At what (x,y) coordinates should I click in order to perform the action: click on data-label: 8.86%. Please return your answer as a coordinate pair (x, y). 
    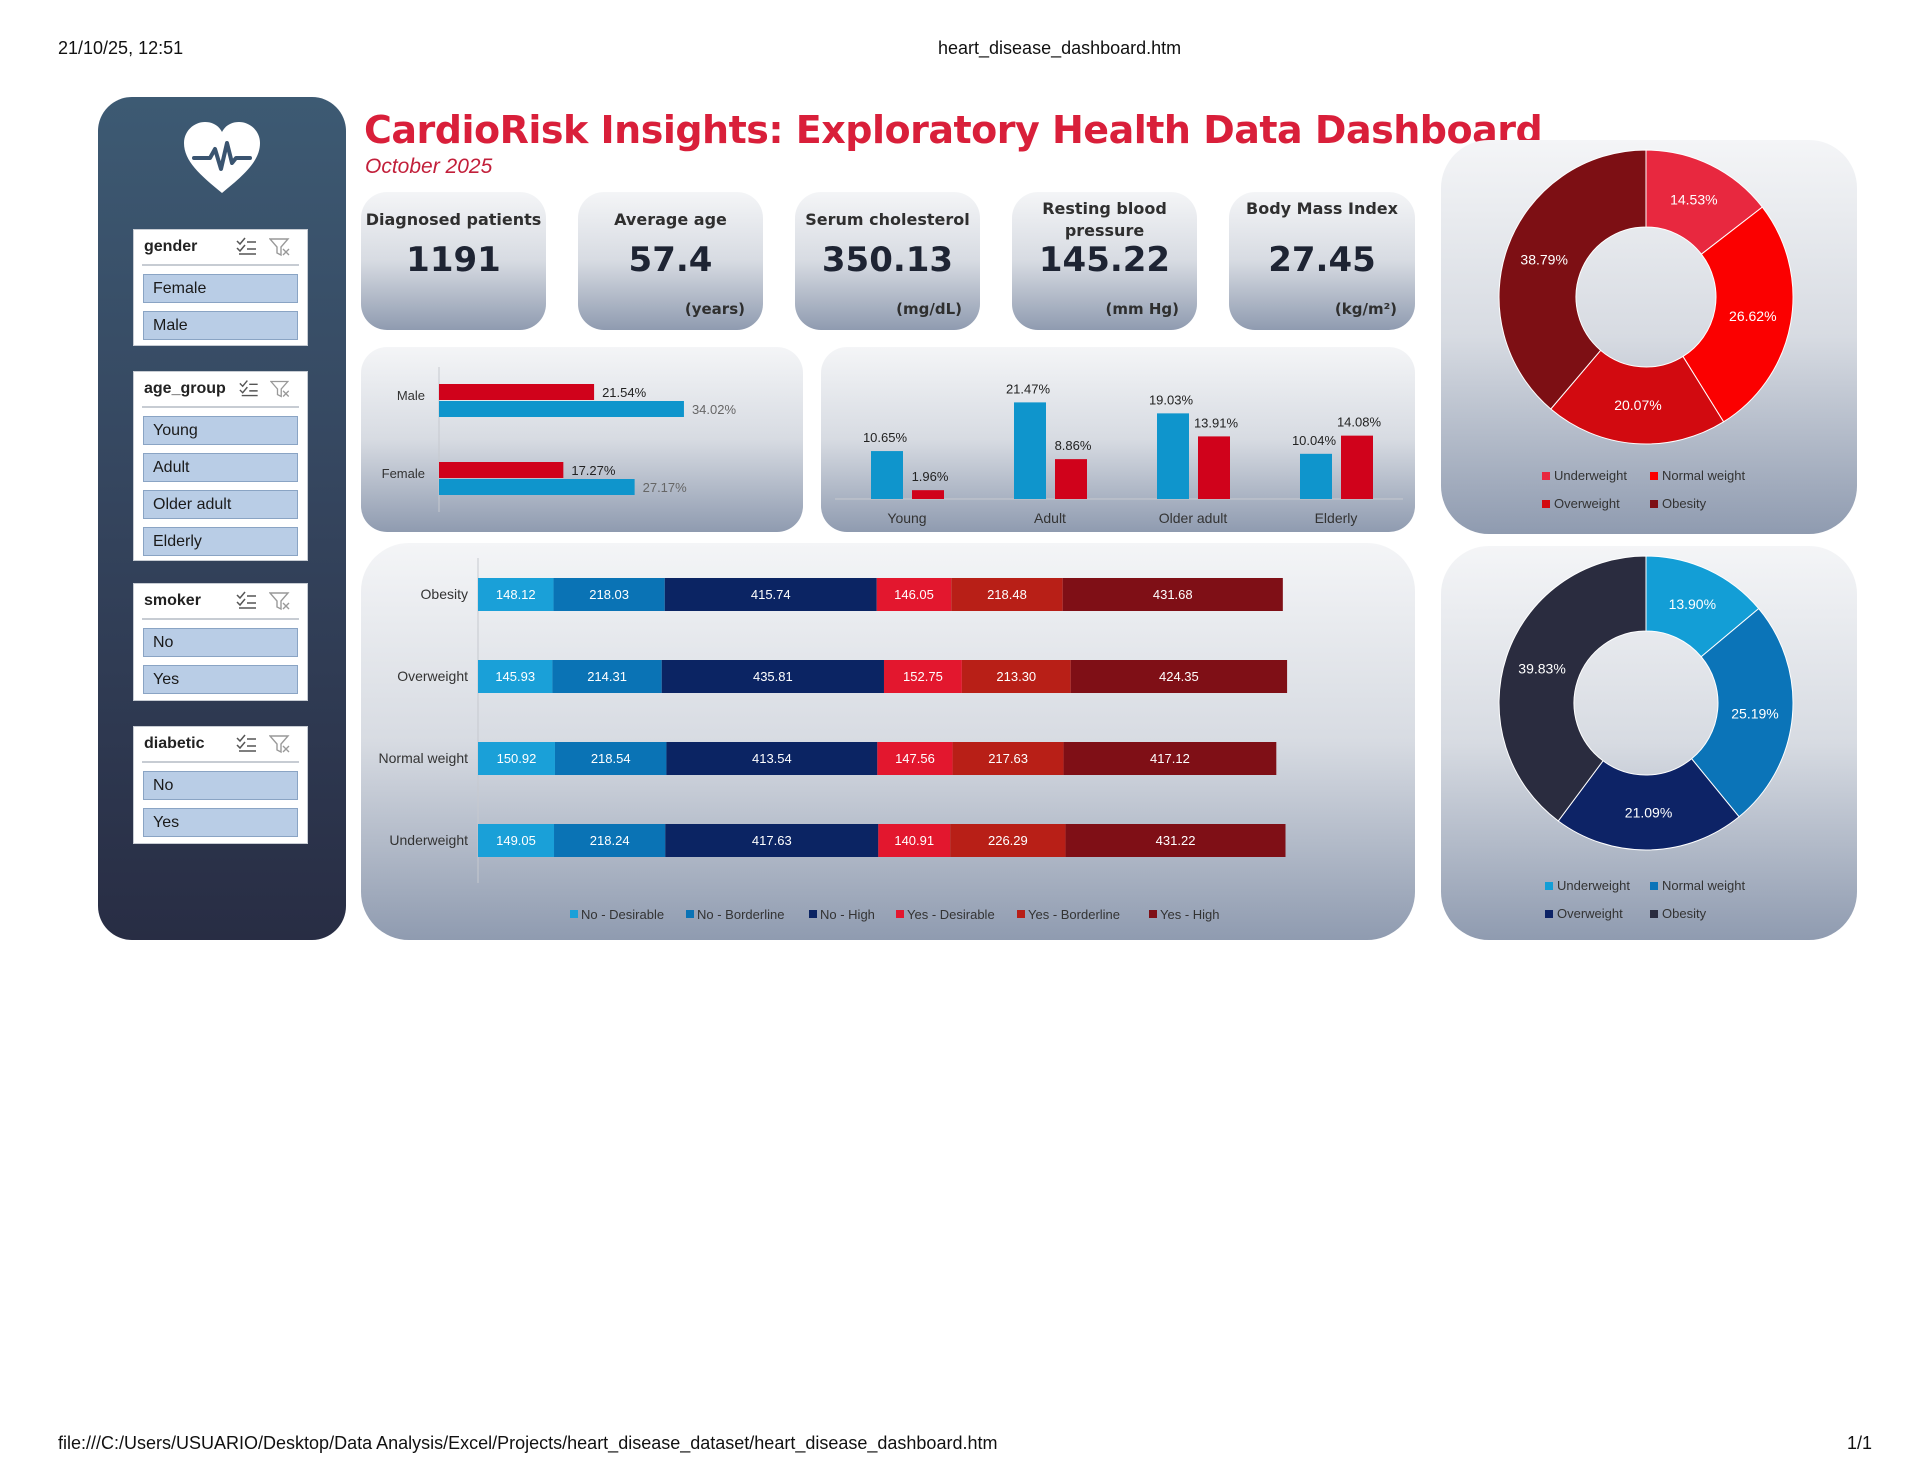
    Looking at the image, I should click on (1073, 445).